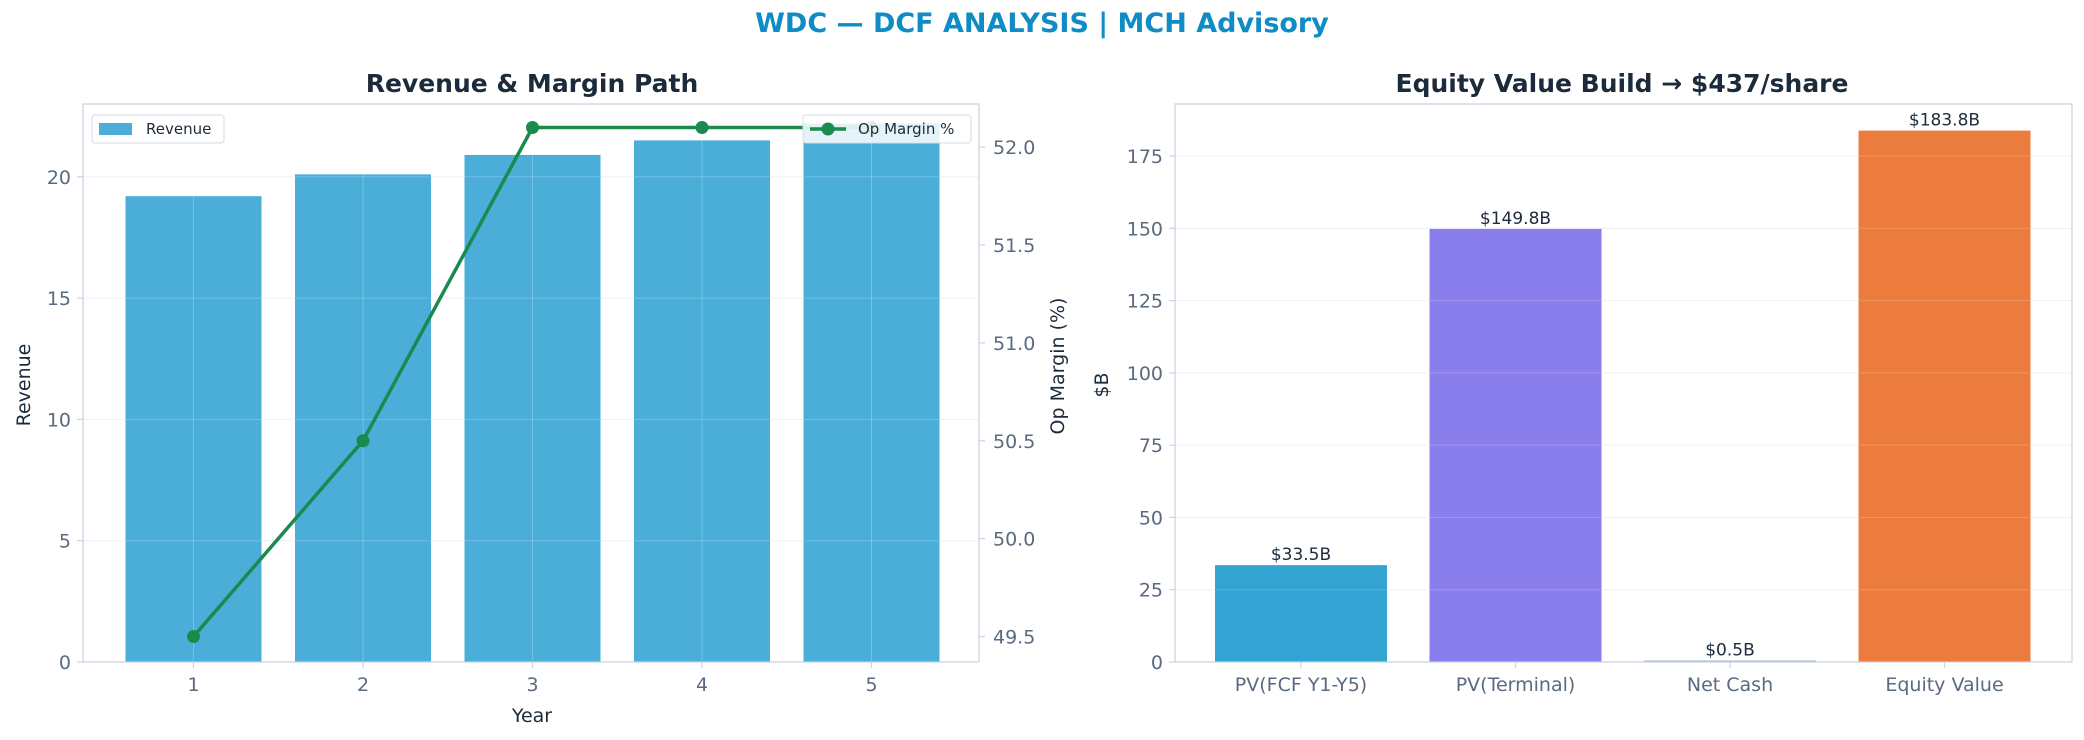 This screenshot has width=2084, height=740. What do you see at coordinates (1145, 157) in the screenshot?
I see `y-tick-label: 175` at bounding box center [1145, 157].